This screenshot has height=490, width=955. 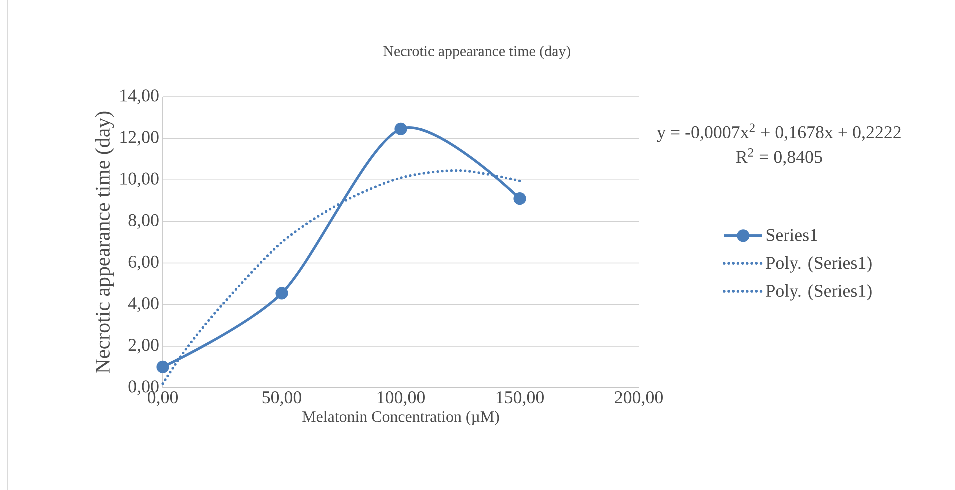 I want to click on chart-title: Necrotic appearance time (day), so click(x=477, y=53).